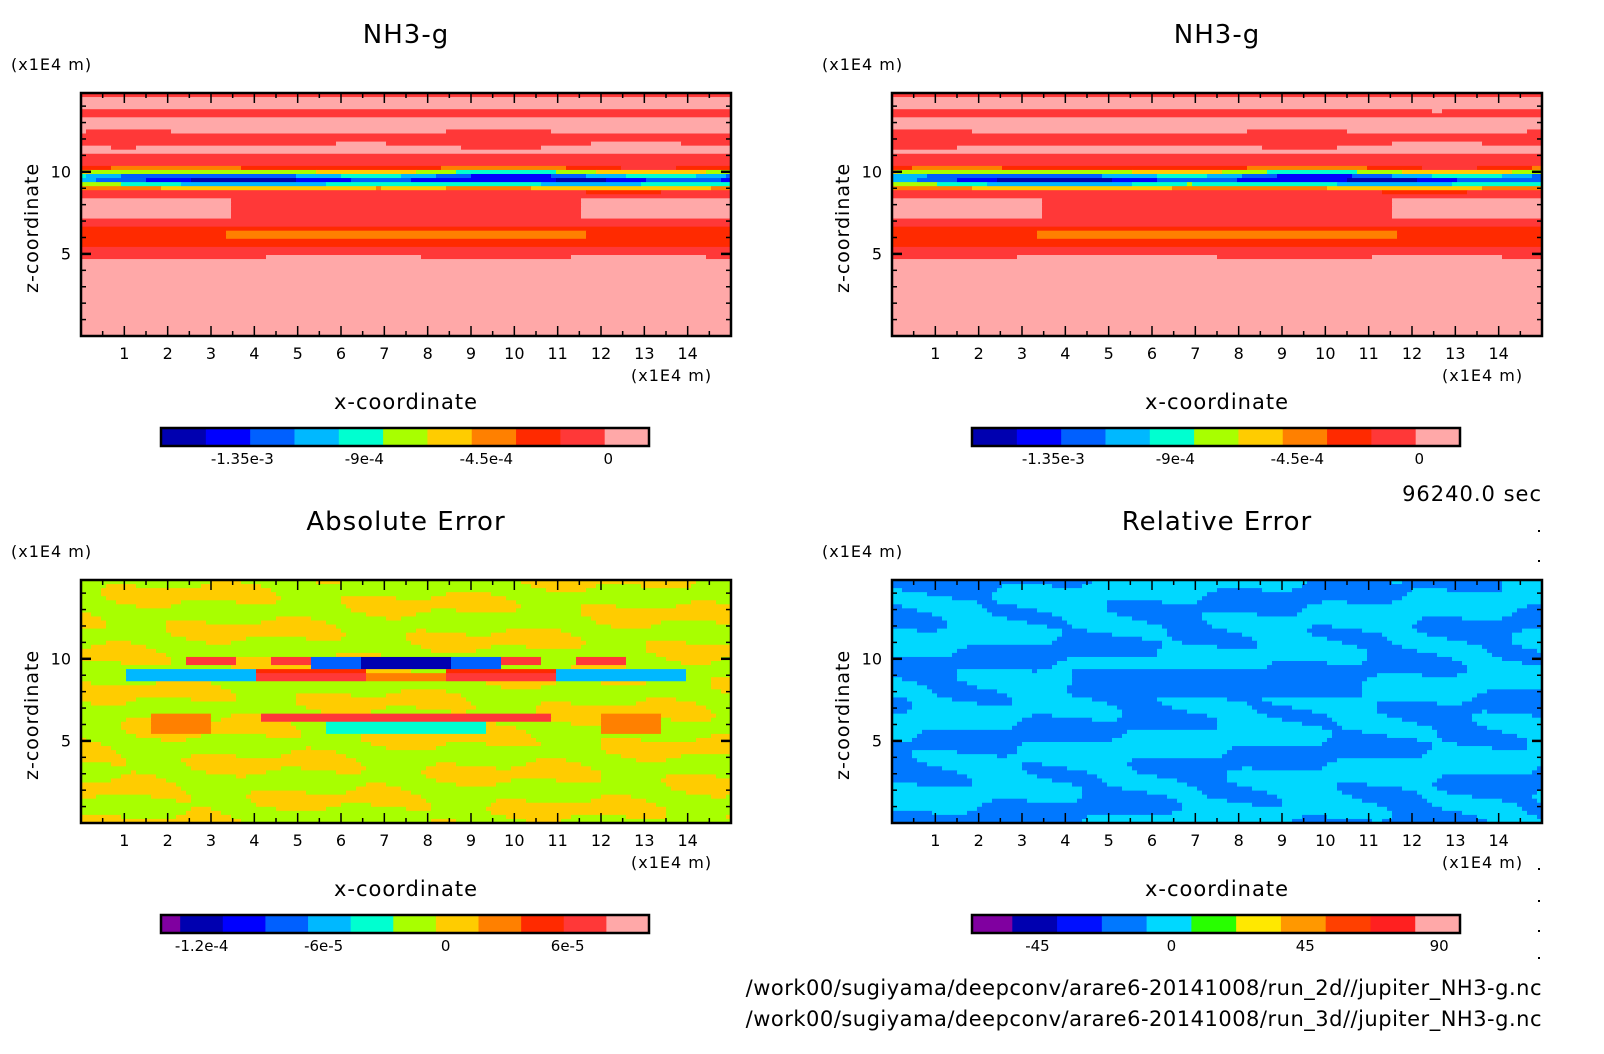 The width and height of the screenshot is (1604, 1054). What do you see at coordinates (1217, 214) in the screenshot?
I see `top-right-plot-area` at bounding box center [1217, 214].